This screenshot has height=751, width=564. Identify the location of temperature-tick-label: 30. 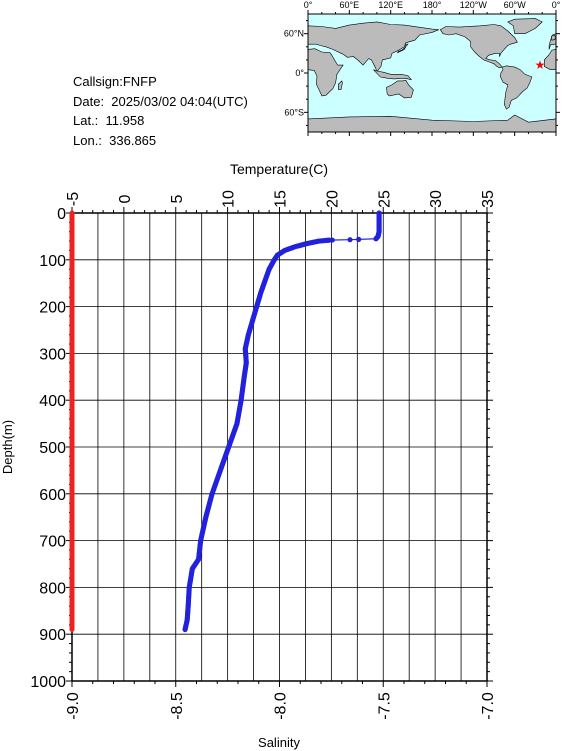
(436, 199).